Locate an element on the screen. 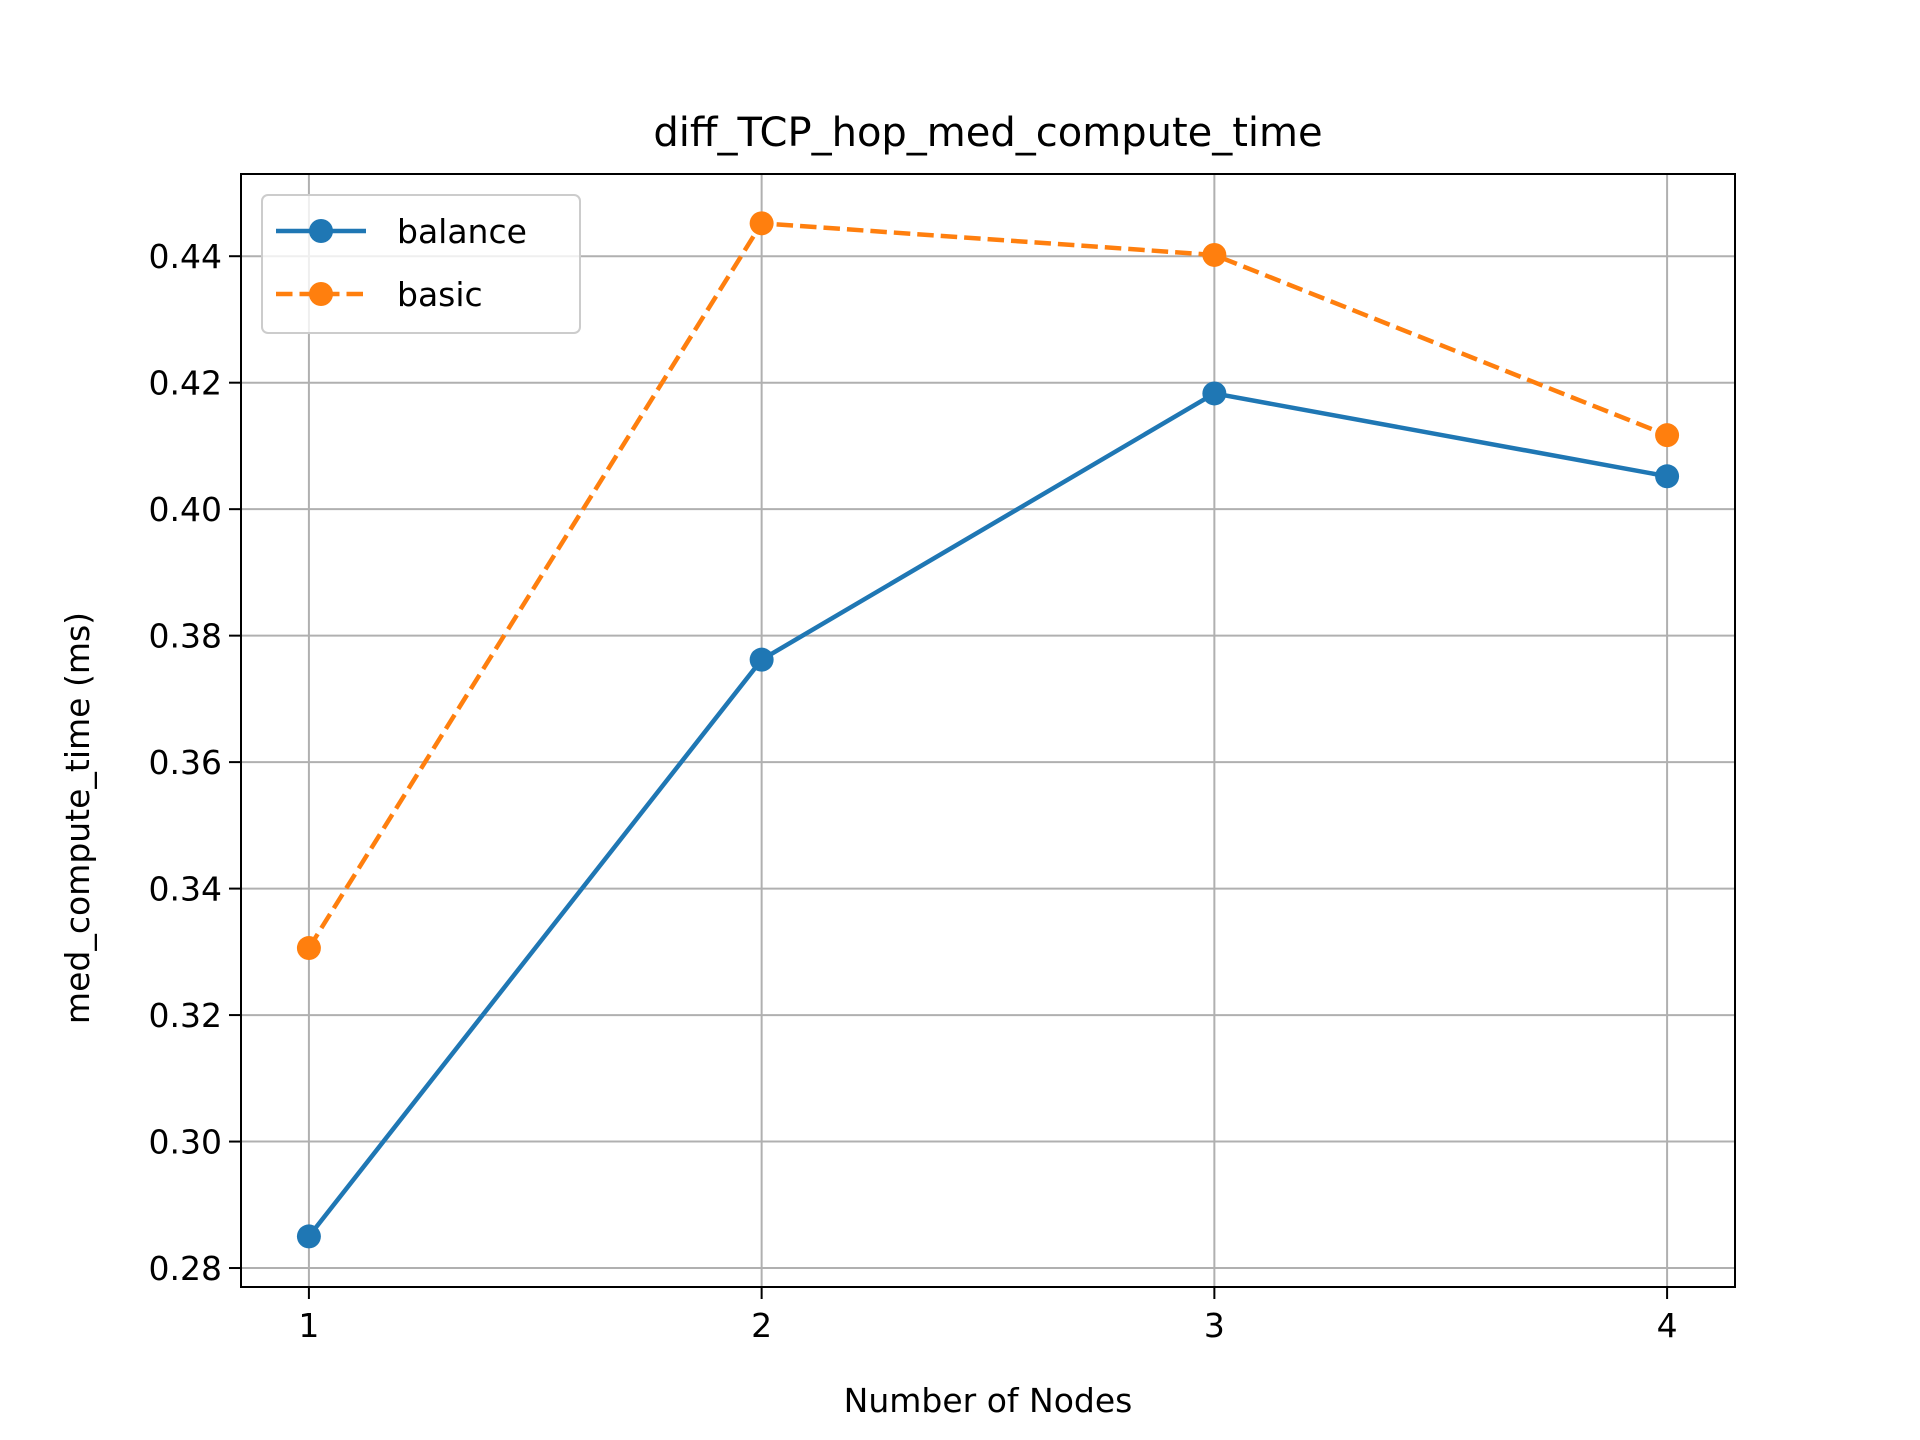  y-tick-label: 0.44 is located at coordinates (185, 256).